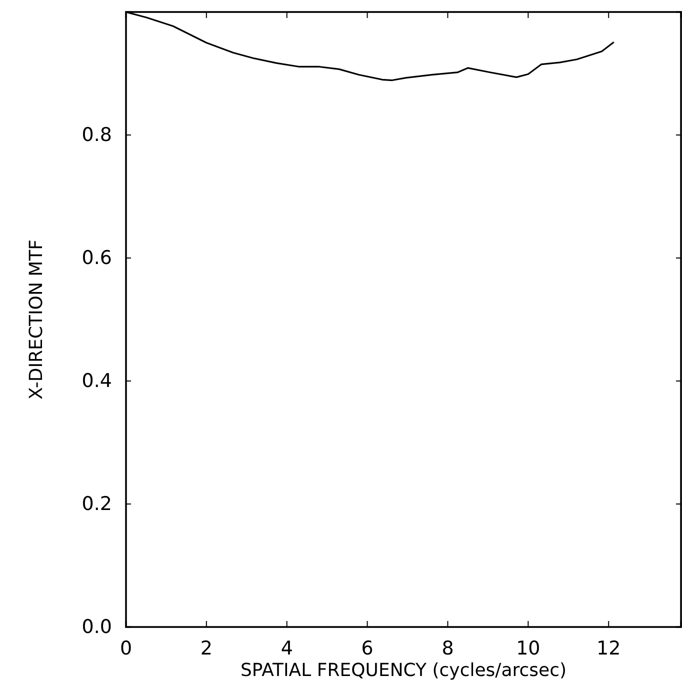  Describe the element at coordinates (36, 319) in the screenshot. I see `y-axis-title: X-DIRECTION MTF` at that location.